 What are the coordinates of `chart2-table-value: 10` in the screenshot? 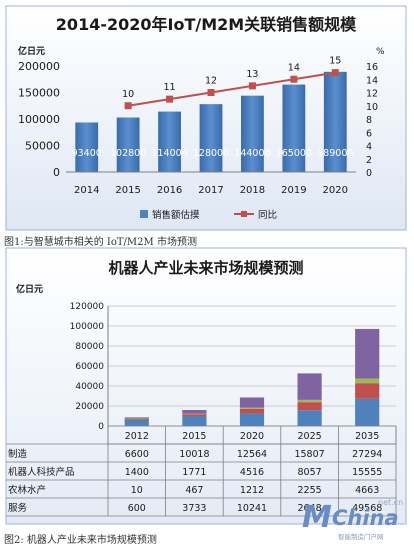 It's located at (137, 490).